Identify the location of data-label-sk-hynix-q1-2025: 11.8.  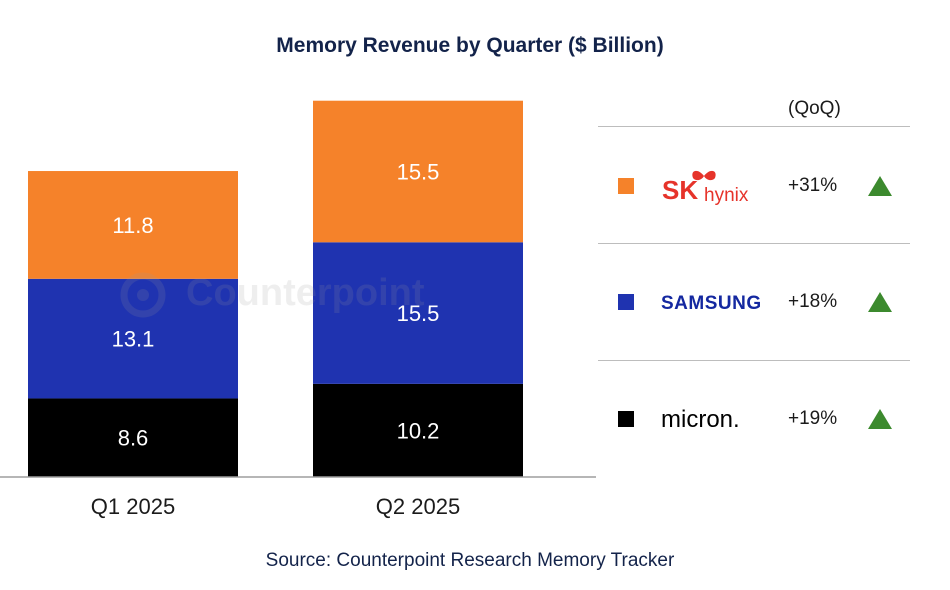
(132, 225).